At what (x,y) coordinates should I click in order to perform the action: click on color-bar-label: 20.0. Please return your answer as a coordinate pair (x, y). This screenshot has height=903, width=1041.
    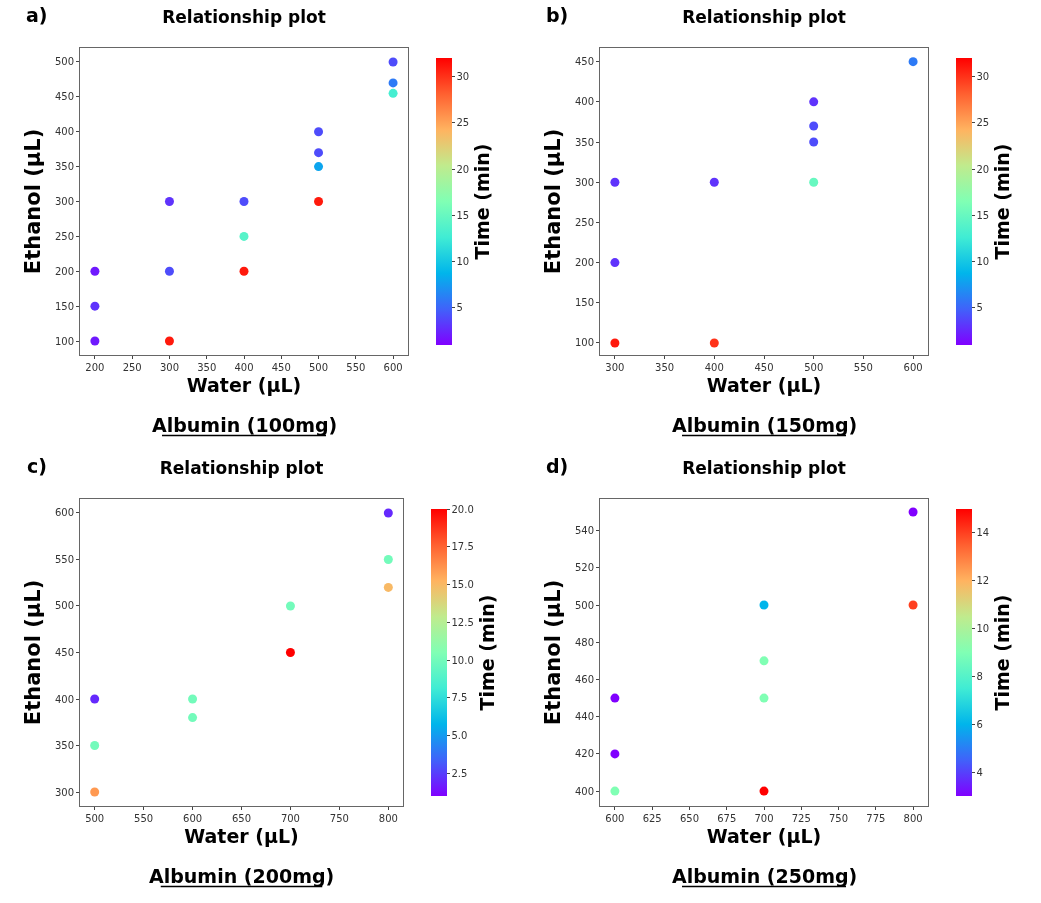
    Looking at the image, I should click on (462, 509).